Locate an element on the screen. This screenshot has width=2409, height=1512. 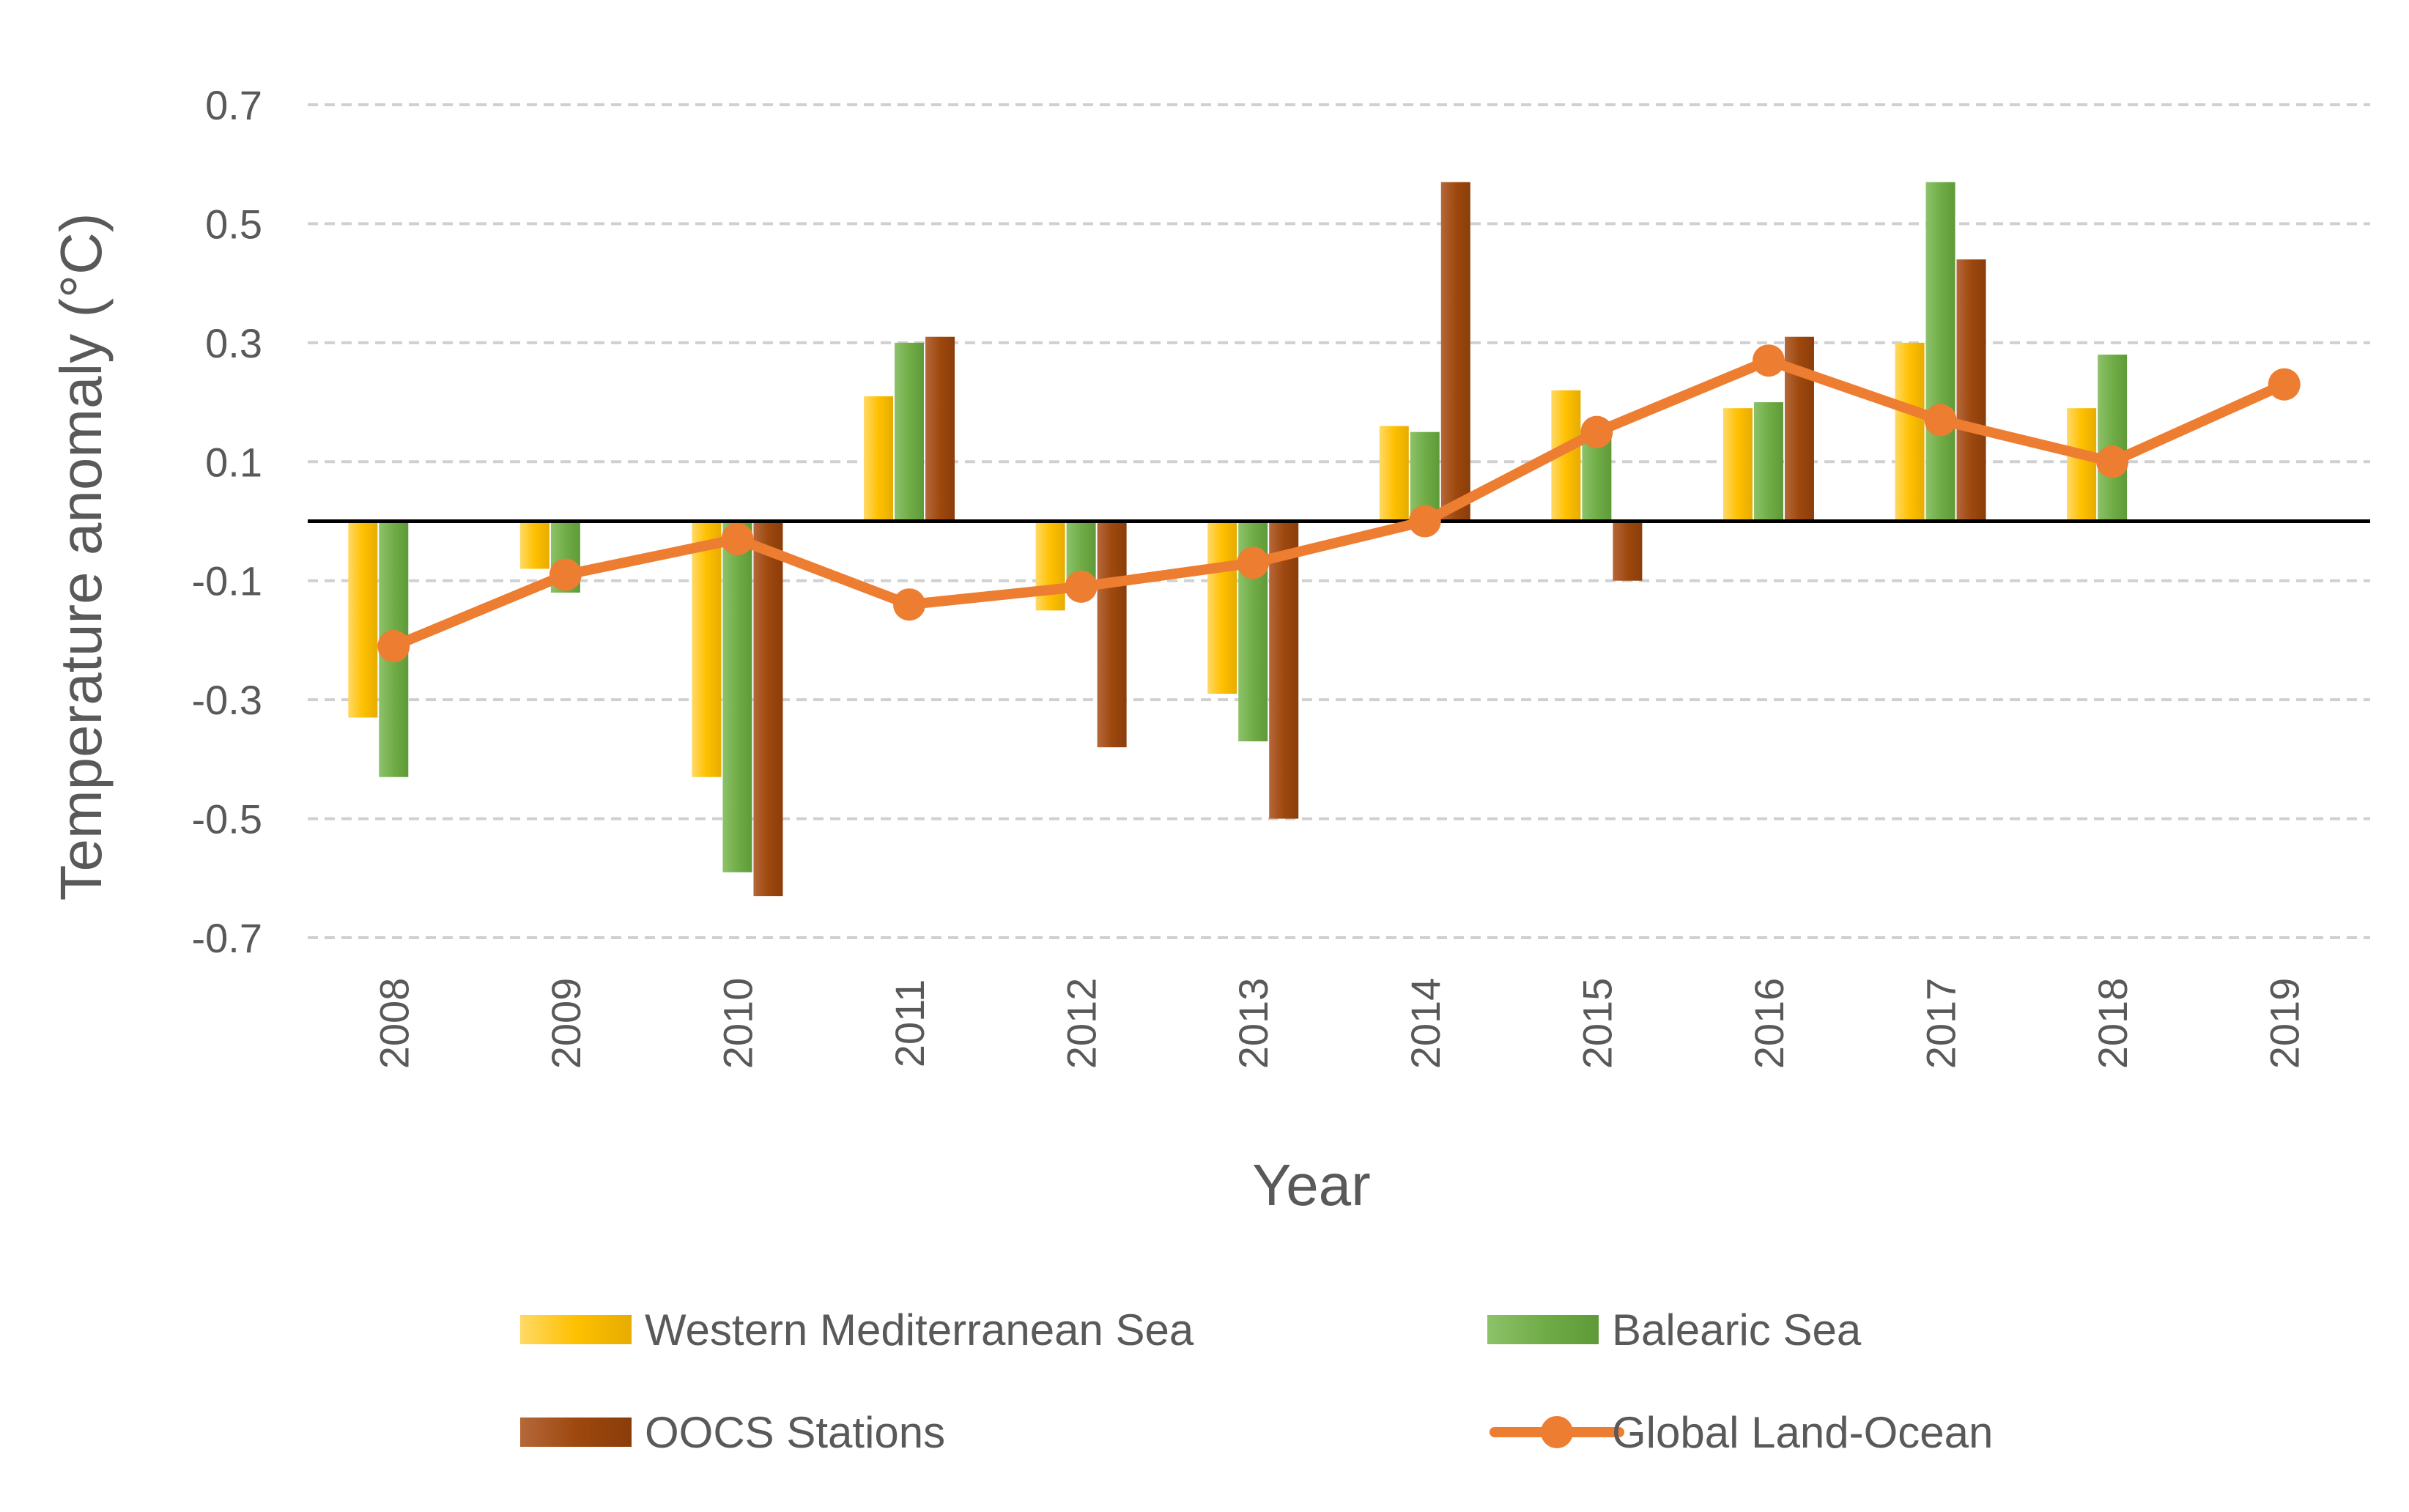
y-tick-label: 0.3 is located at coordinates (233, 343).